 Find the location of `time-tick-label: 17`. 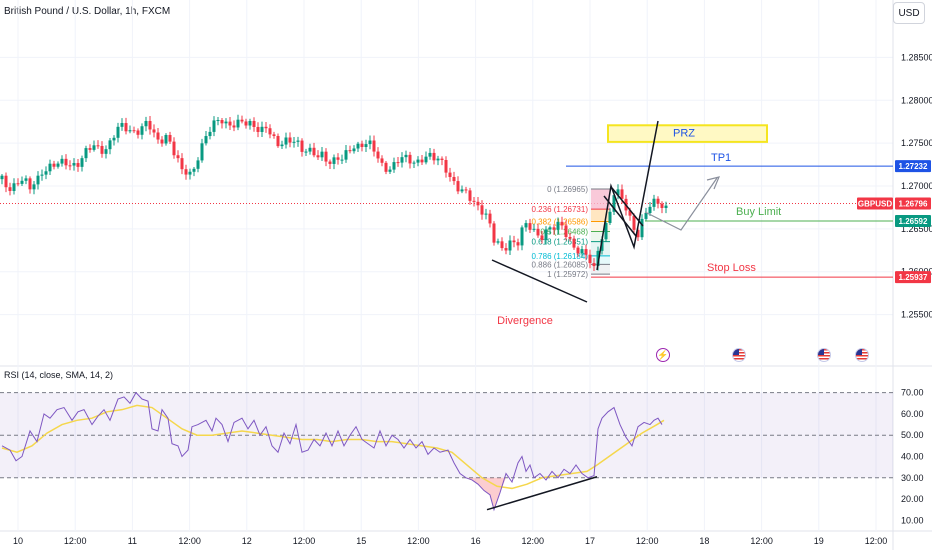

time-tick-label: 17 is located at coordinates (590, 541).